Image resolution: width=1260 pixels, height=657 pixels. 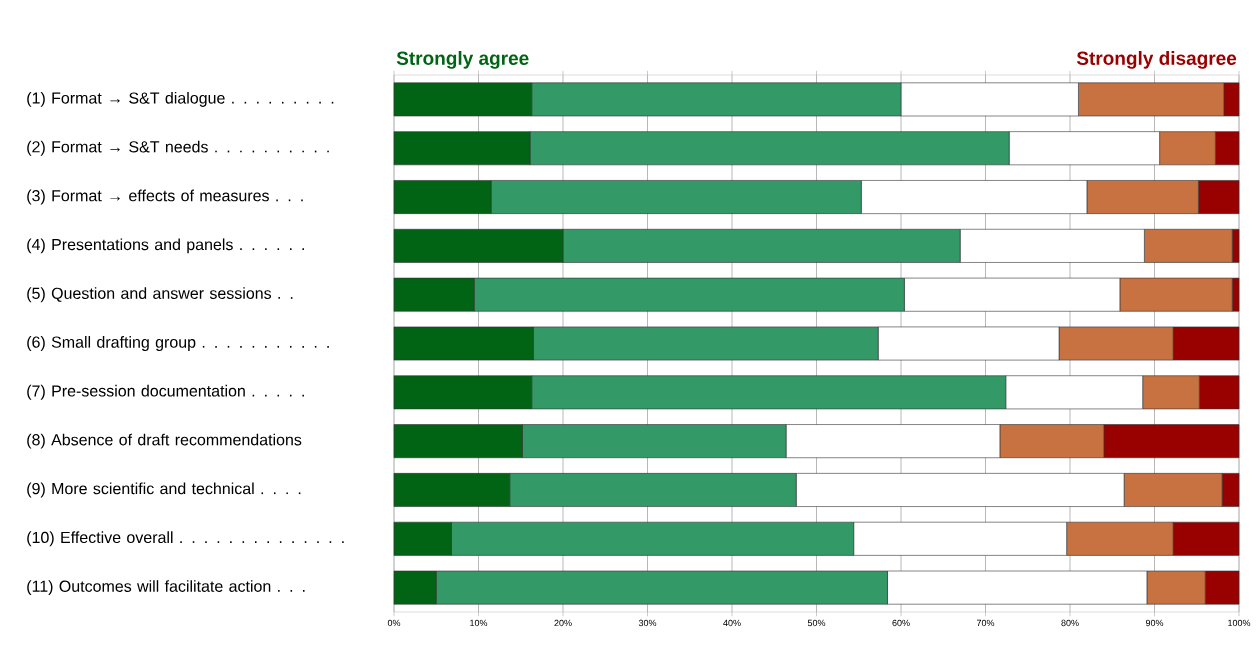 What do you see at coordinates (462, 60) in the screenshot?
I see `series-label: Strongly agree` at bounding box center [462, 60].